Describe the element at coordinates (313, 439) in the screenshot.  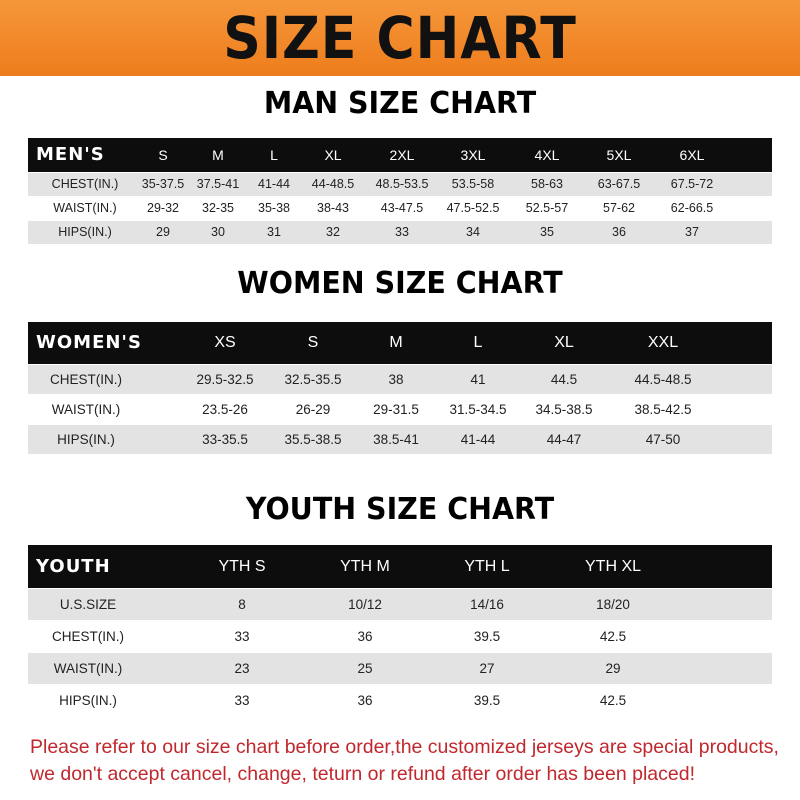
I see `table-cell: 35.5-38.5` at that location.